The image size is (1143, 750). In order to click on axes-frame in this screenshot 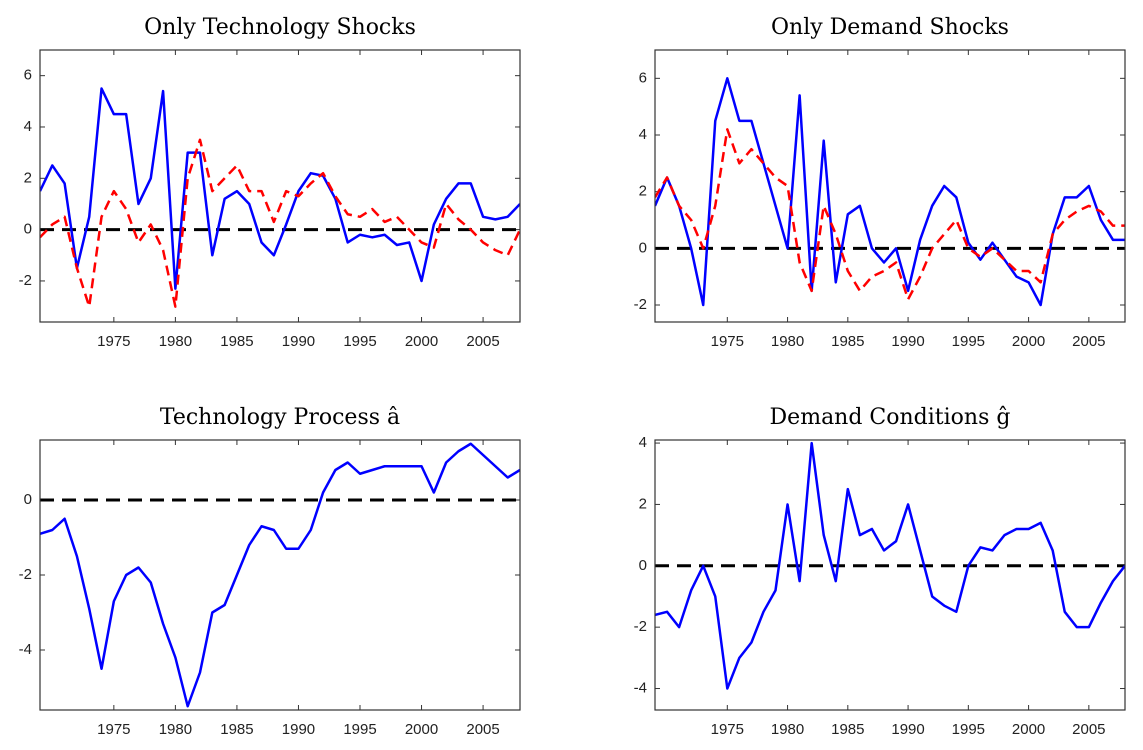, I will do `click(890, 575)`.